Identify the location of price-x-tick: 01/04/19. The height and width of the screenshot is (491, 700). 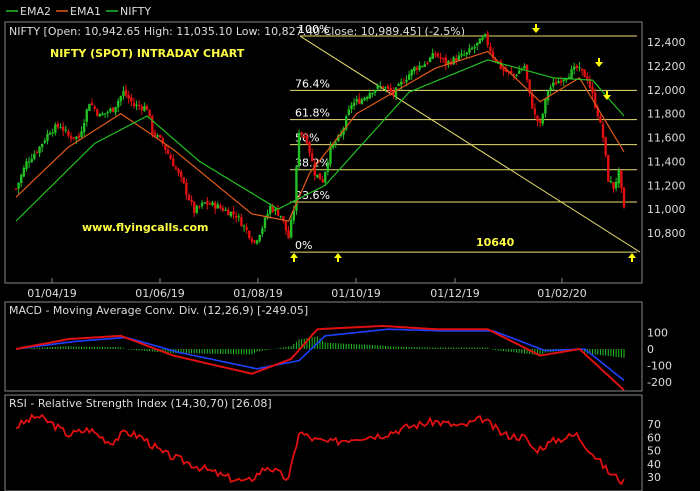
(51, 293).